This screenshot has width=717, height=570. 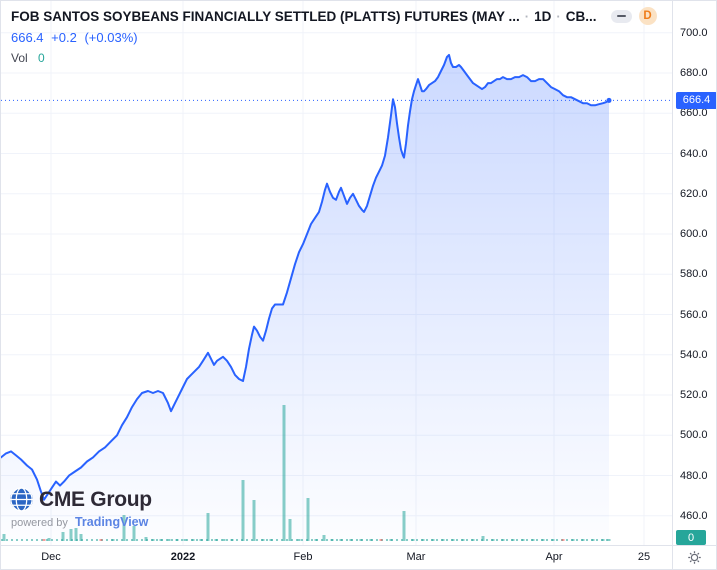 I want to click on volume-axis-badge: 0, so click(x=691, y=537).